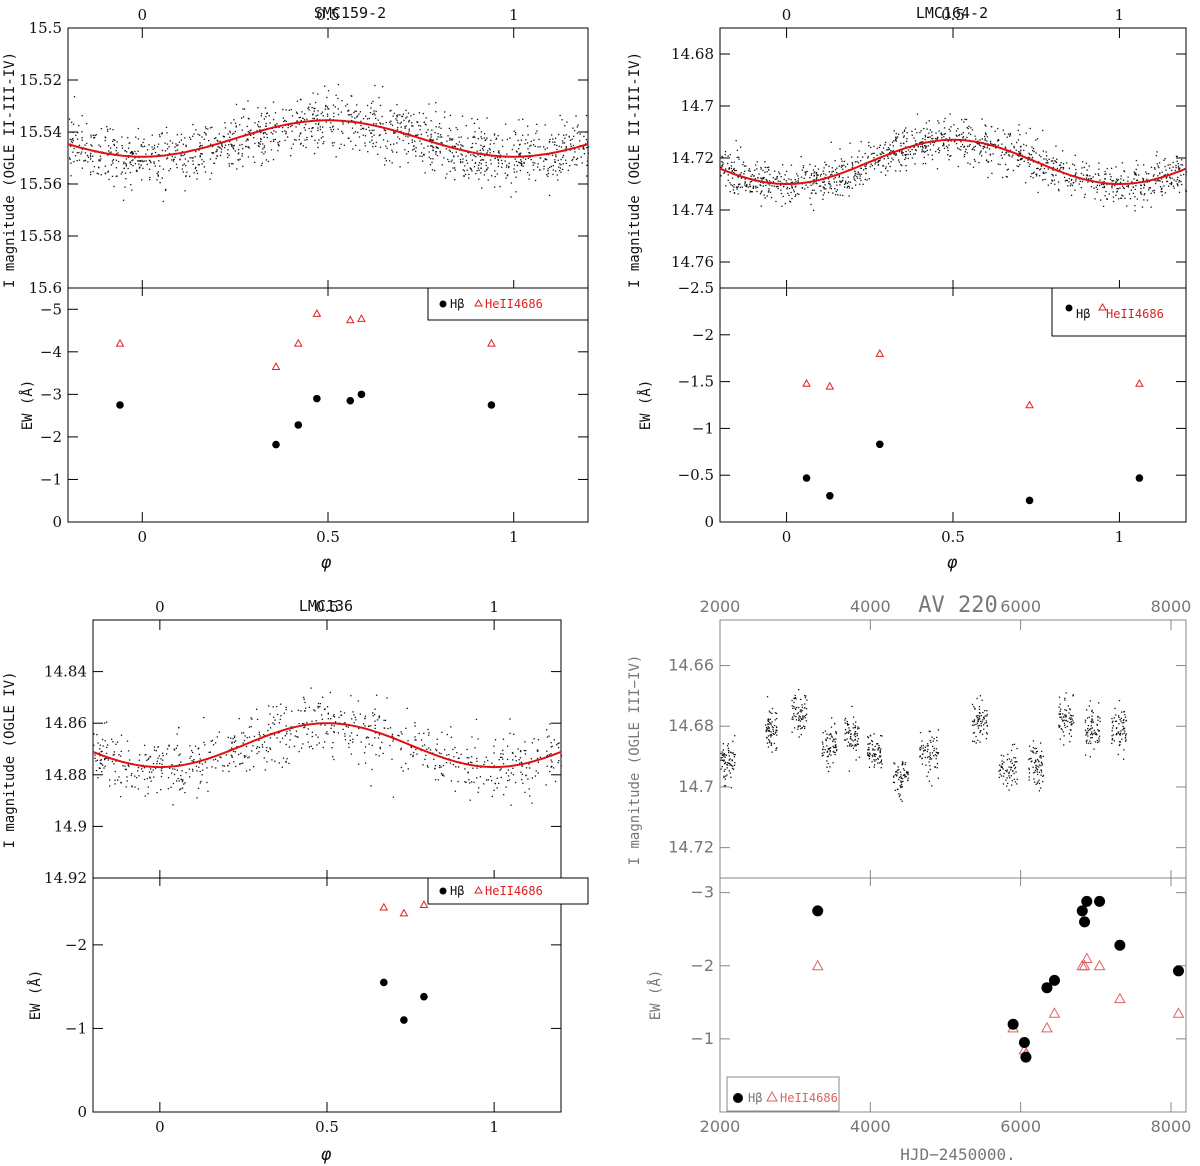 Image resolution: width=1200 pixels, height=1166 pixels. What do you see at coordinates (702, 892) in the screenshot?
I see `y-tick-label: −3` at bounding box center [702, 892].